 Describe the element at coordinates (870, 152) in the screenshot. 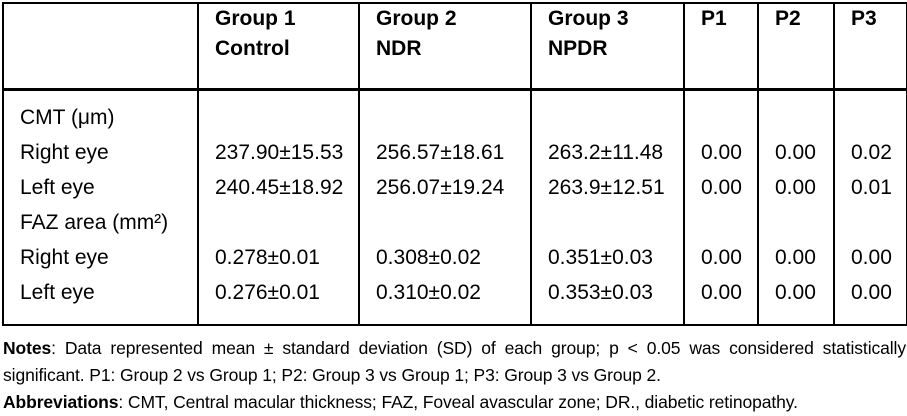

I see `data-cell: 0.02` at that location.